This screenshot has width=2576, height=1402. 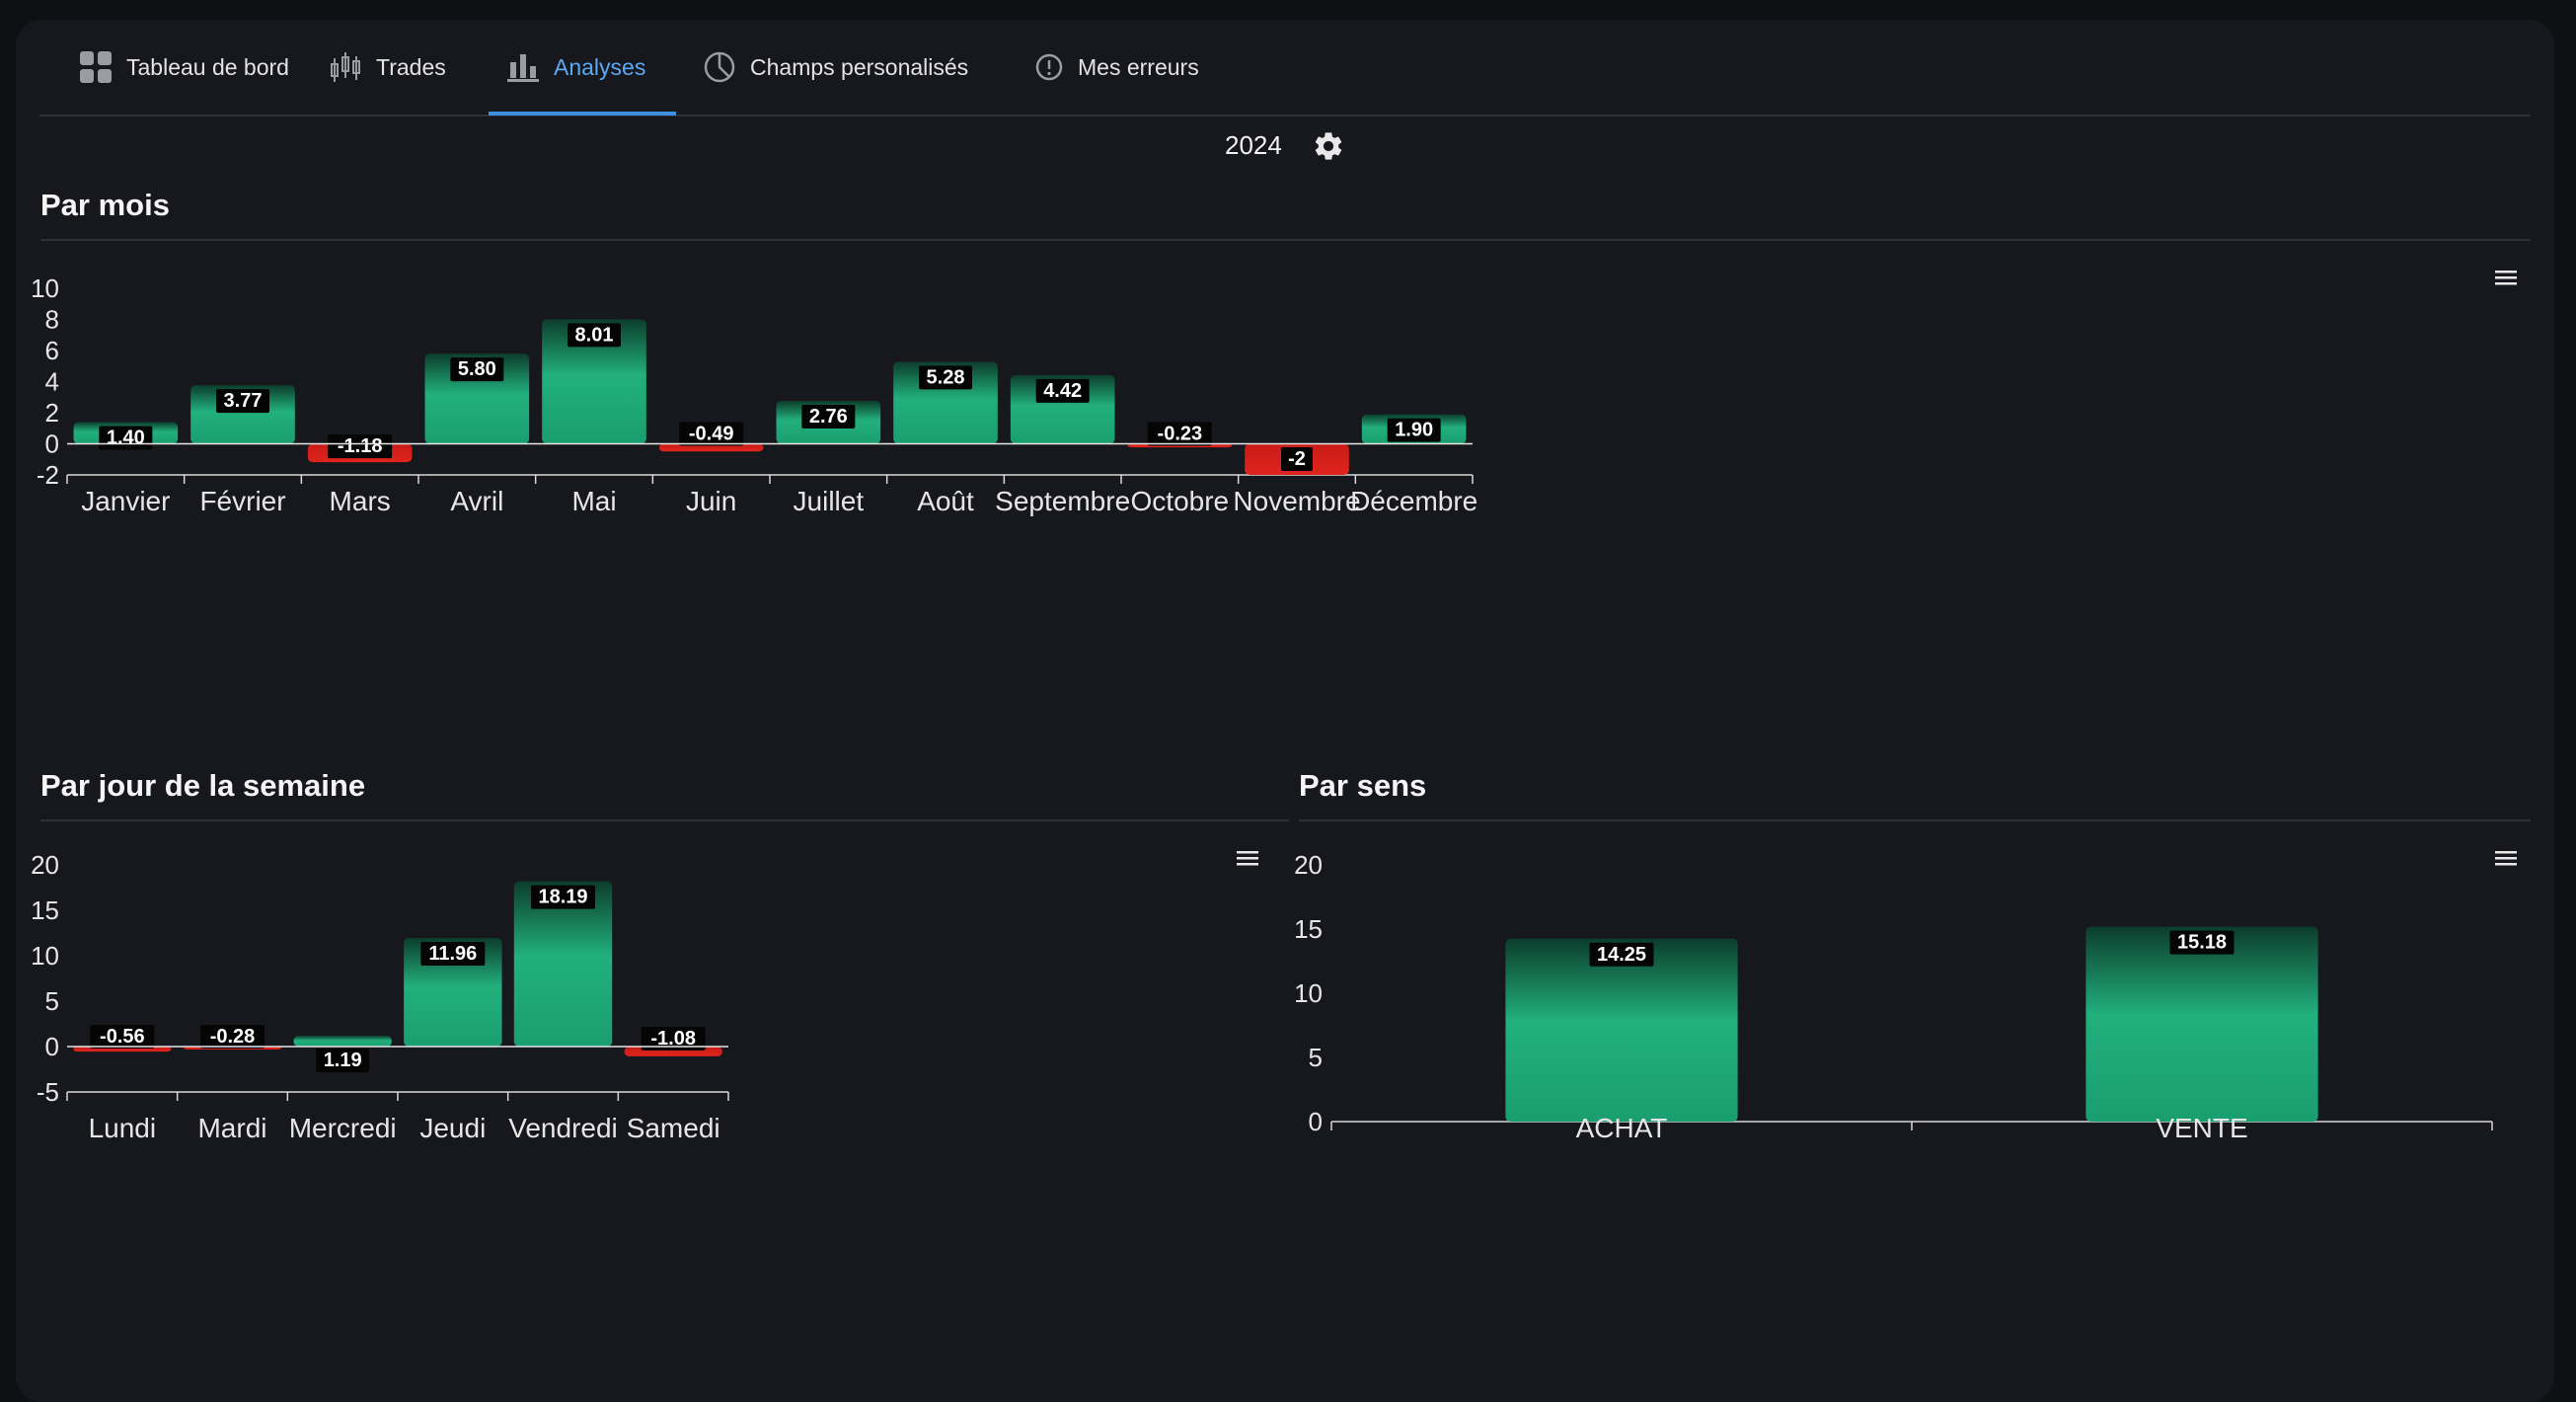 I want to click on category-label: Décembre, so click(x=1413, y=501).